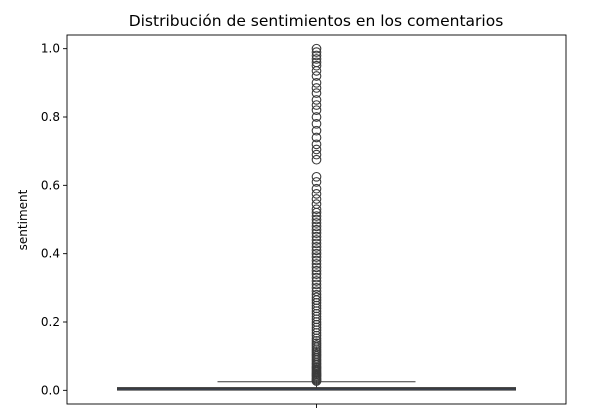  What do you see at coordinates (50, 185) in the screenshot?
I see `y-tick-label: 0.6` at bounding box center [50, 185].